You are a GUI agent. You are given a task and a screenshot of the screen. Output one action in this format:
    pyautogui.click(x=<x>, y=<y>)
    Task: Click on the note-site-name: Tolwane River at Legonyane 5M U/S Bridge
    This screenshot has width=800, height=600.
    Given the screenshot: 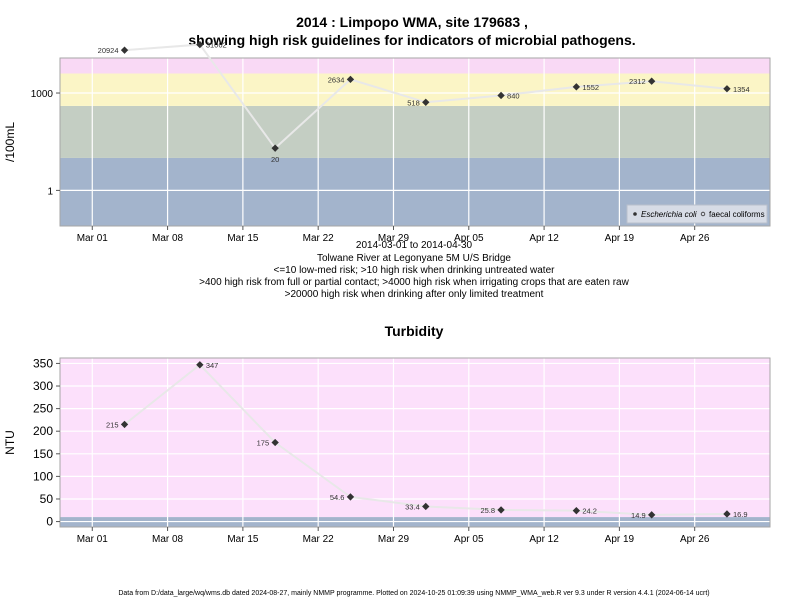 What is the action you would take?
    pyautogui.click(x=414, y=258)
    